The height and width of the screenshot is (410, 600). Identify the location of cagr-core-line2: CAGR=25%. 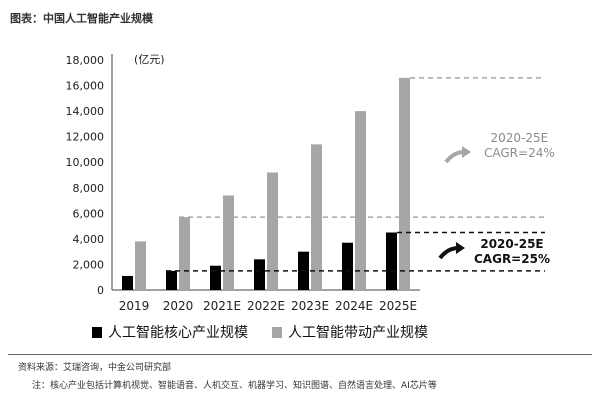
(512, 259).